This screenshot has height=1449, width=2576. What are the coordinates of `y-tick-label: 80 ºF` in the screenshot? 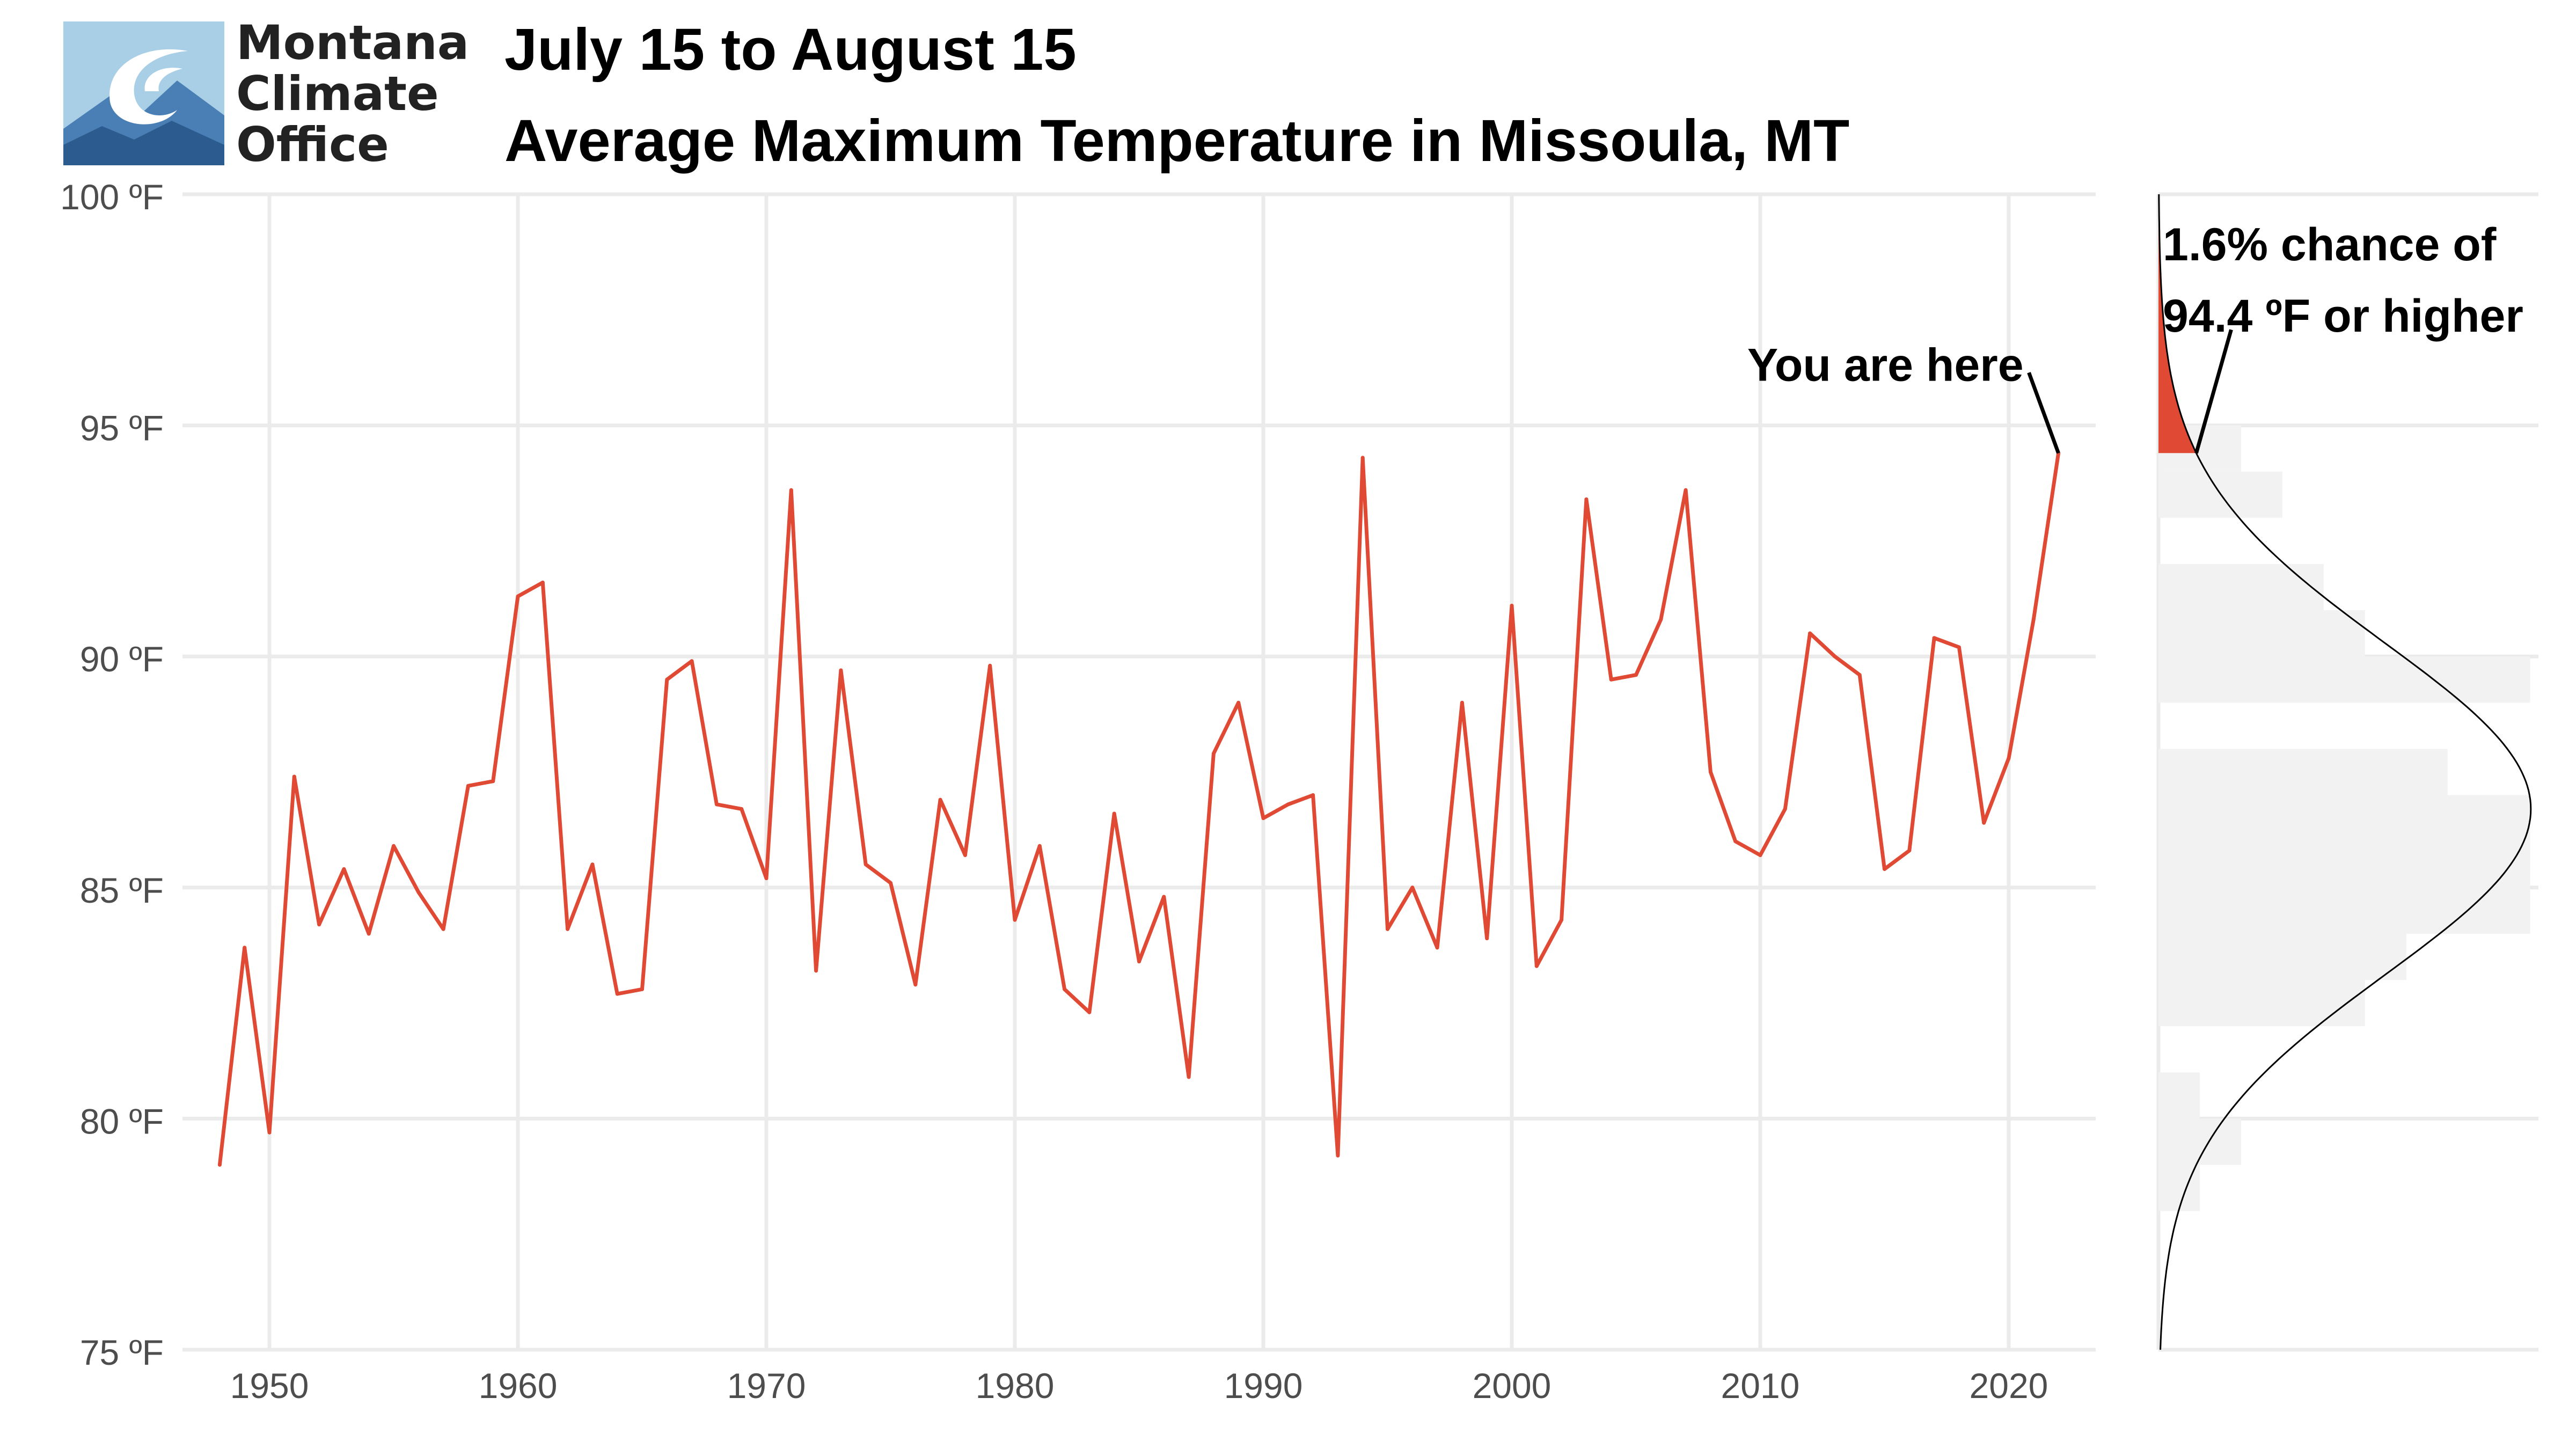 It's located at (122, 1121).